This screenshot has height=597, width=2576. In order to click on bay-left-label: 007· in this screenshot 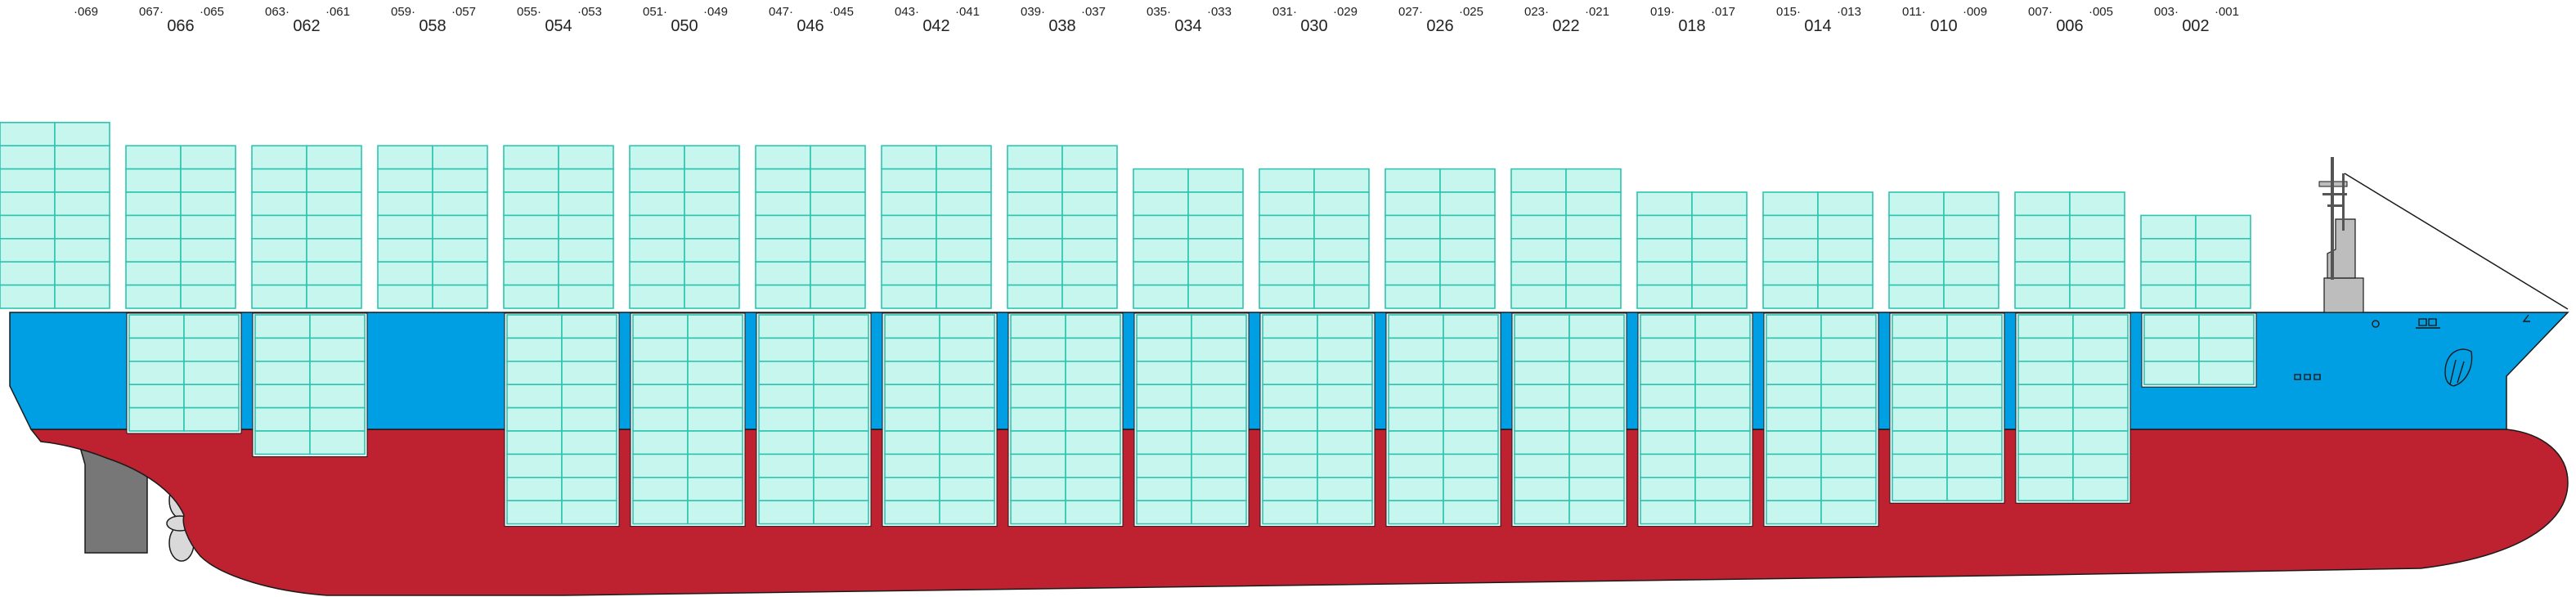, I will do `click(2040, 12)`.